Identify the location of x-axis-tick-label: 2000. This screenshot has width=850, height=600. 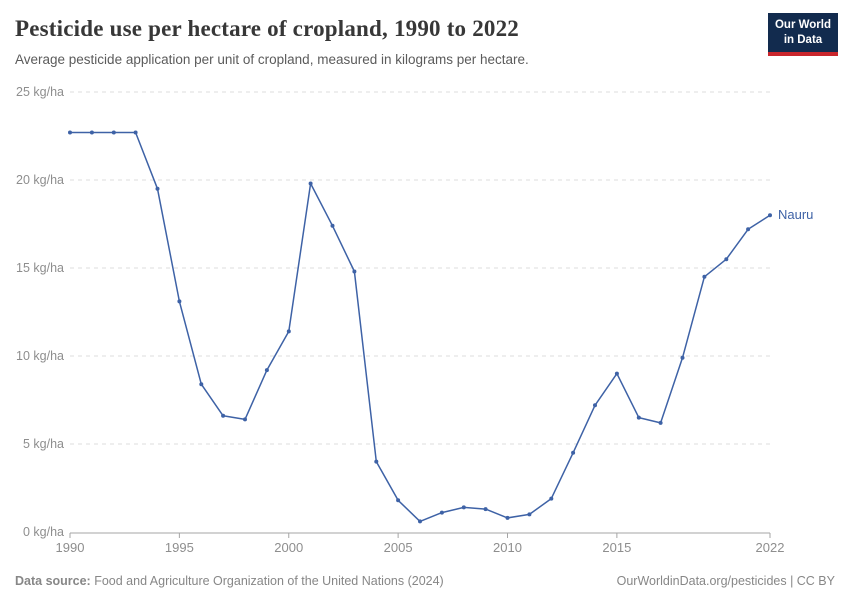
(288, 547).